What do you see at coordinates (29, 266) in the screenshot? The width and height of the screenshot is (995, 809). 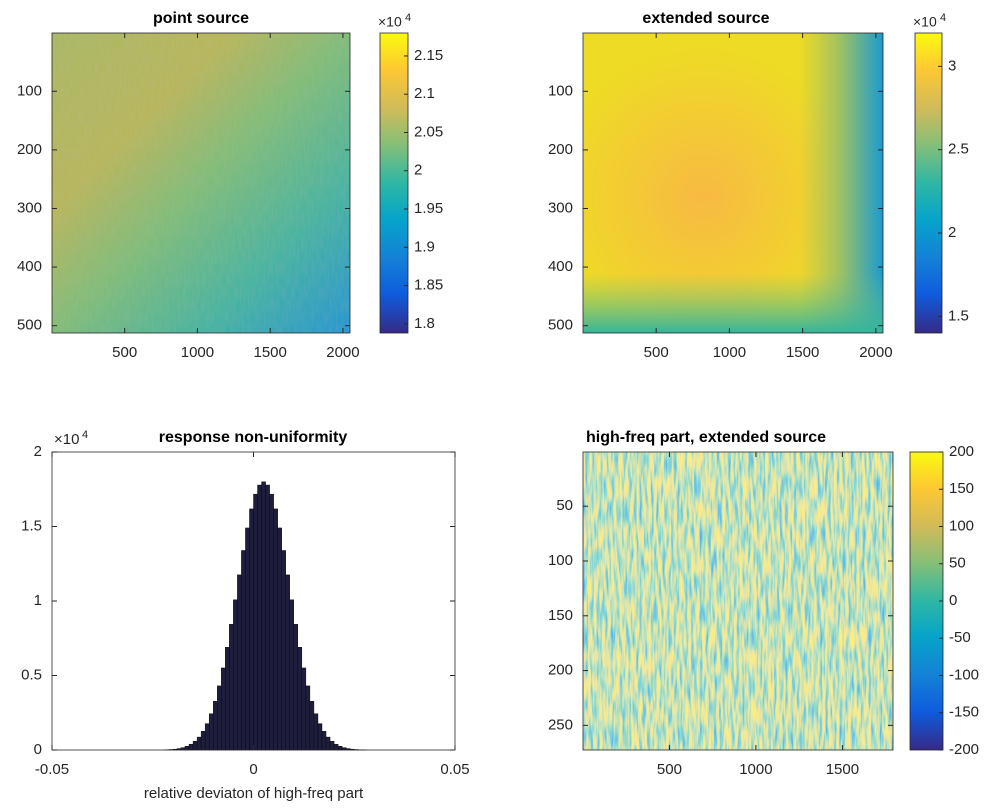 I see `y-tick-label: 400` at bounding box center [29, 266].